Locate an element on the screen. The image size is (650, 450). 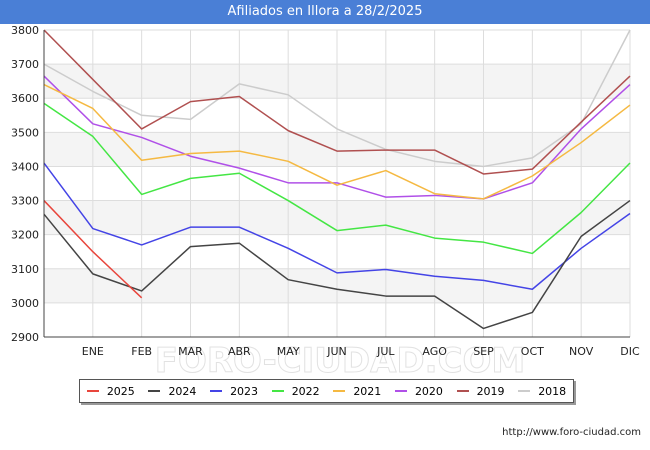
x-tick-label: JUN is located at coordinates (336, 351).